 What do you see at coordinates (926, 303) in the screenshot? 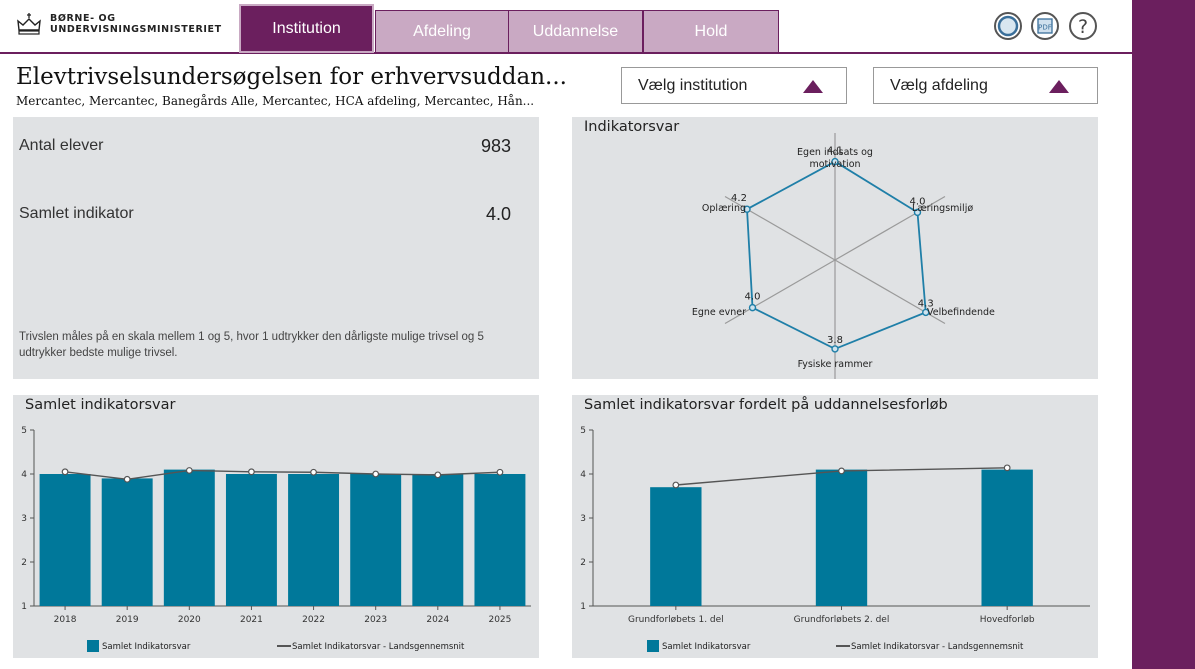
I see `radar-value-label: 4.3` at bounding box center [926, 303].